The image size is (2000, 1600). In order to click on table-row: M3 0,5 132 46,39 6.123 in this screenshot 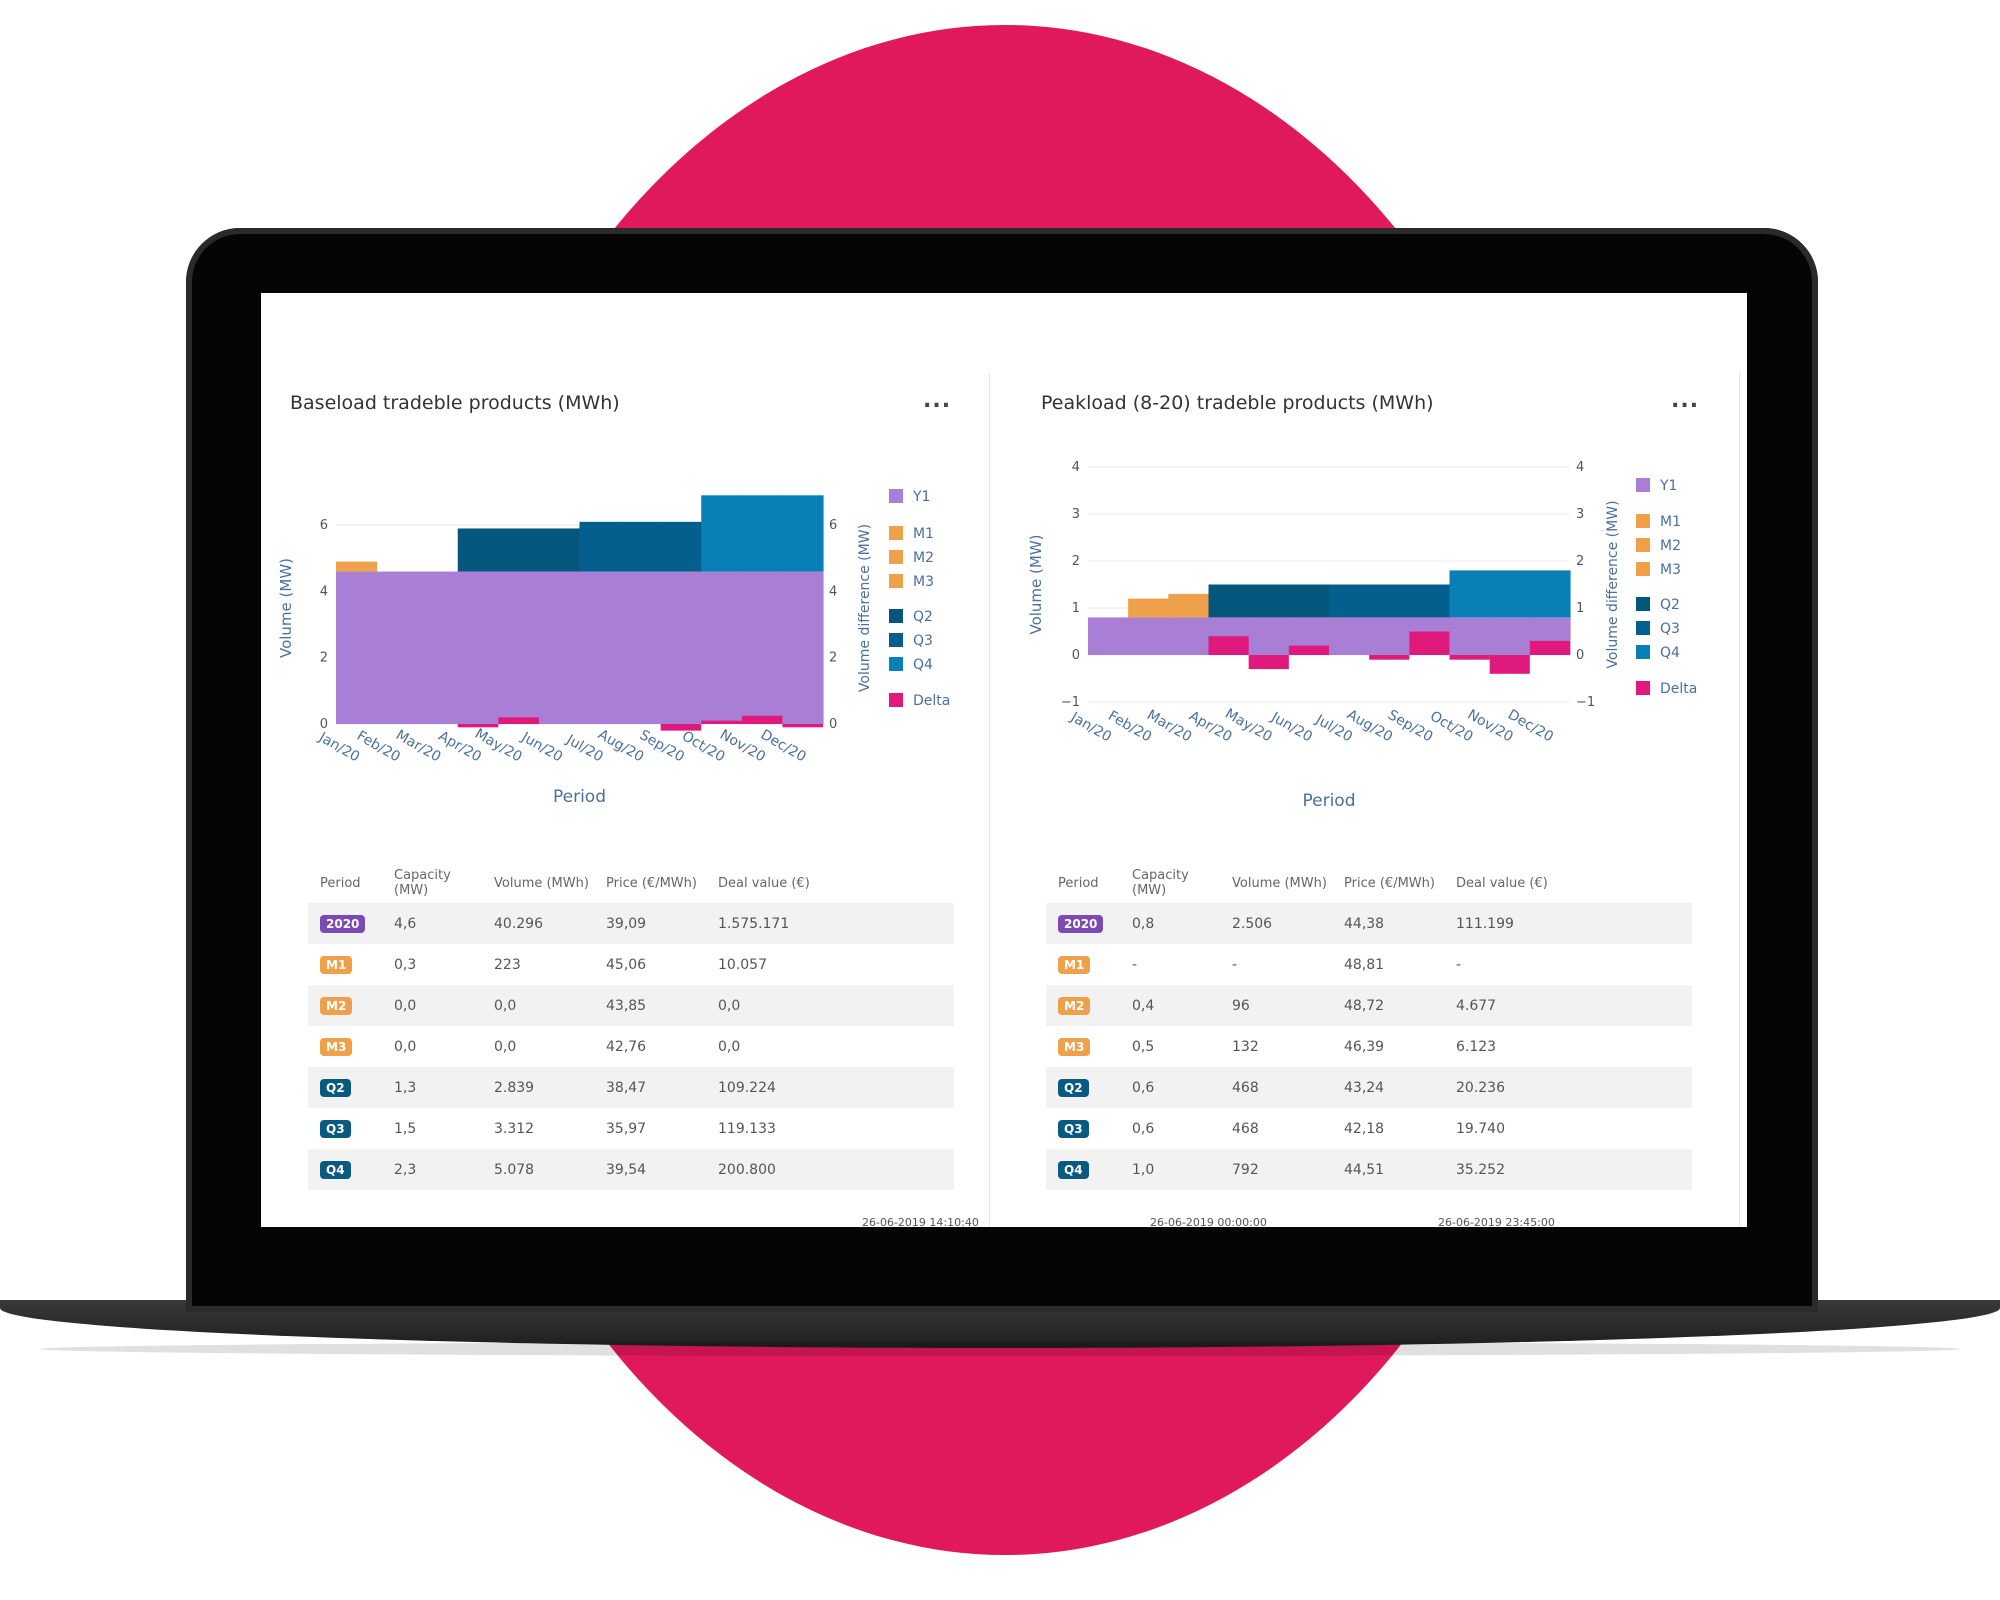, I will do `click(1369, 1046)`.